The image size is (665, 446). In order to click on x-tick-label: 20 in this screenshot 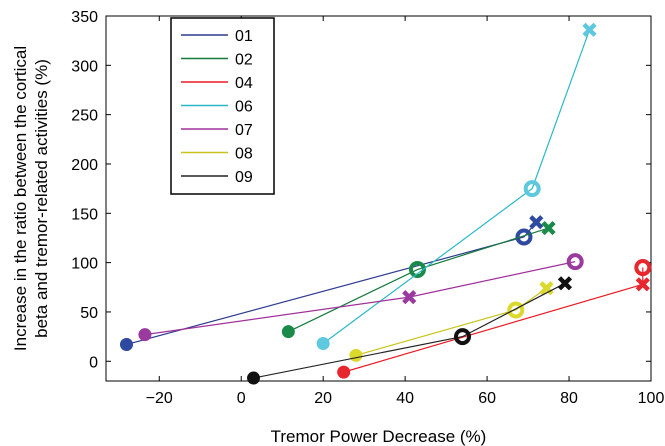, I will do `click(323, 398)`.